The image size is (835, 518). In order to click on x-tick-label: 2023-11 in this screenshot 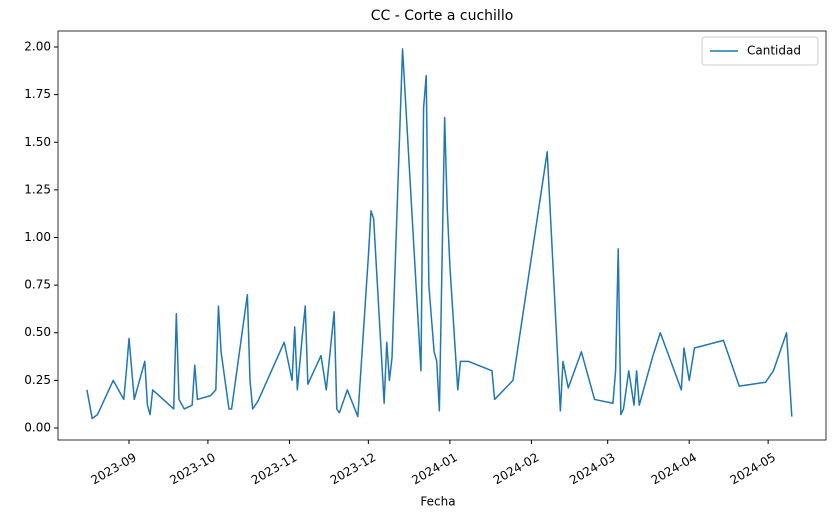, I will do `click(274, 468)`.